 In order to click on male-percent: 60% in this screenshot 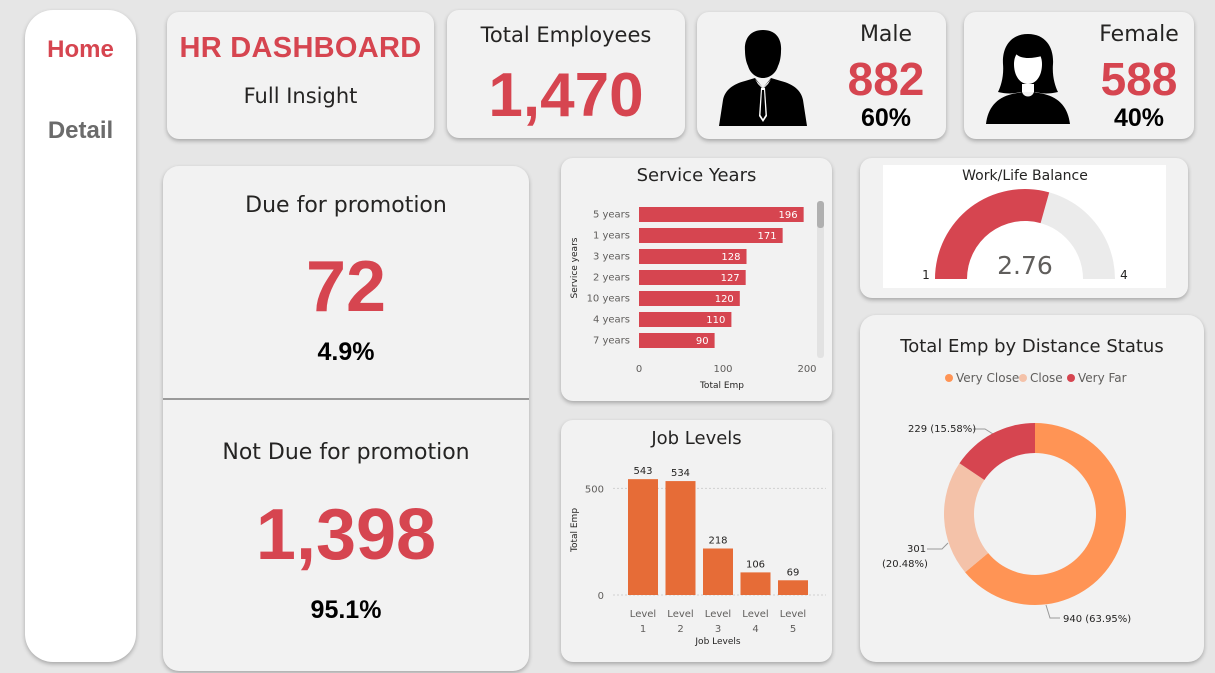, I will do `click(886, 118)`.